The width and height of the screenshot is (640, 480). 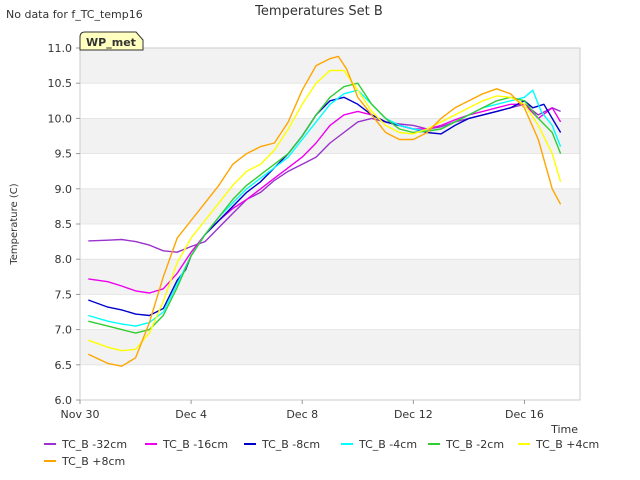 What do you see at coordinates (195, 444) in the screenshot?
I see `legend-label: TC_B -16cm` at bounding box center [195, 444].